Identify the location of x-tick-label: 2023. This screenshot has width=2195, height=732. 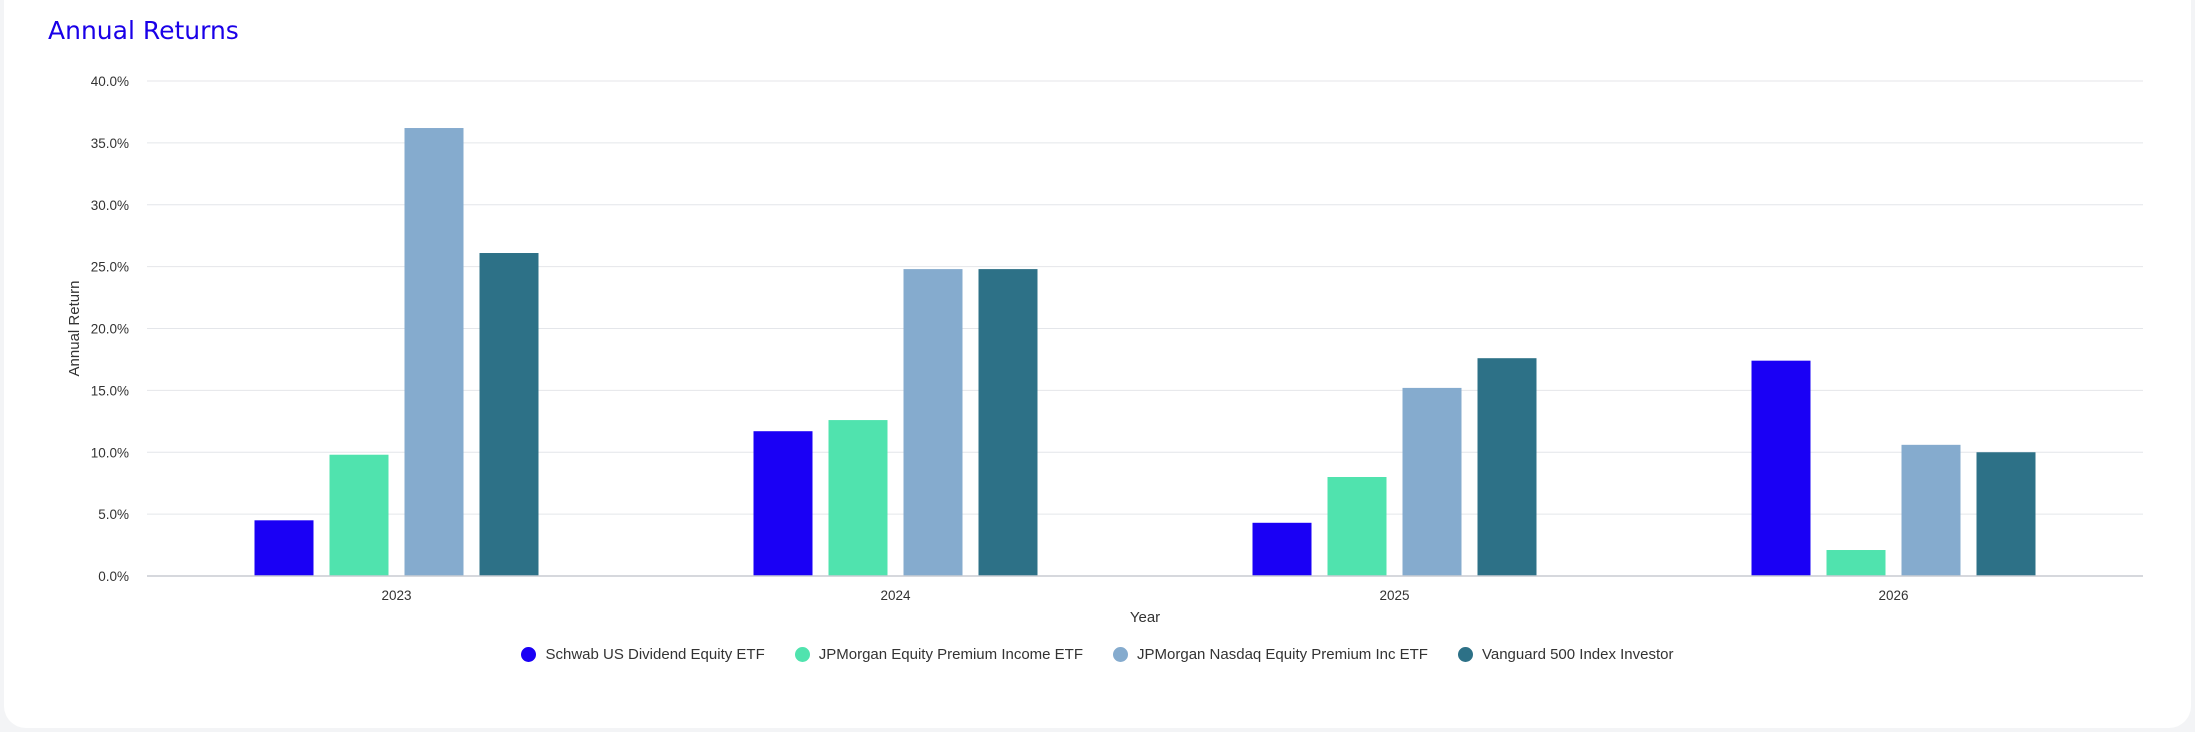
(396, 595).